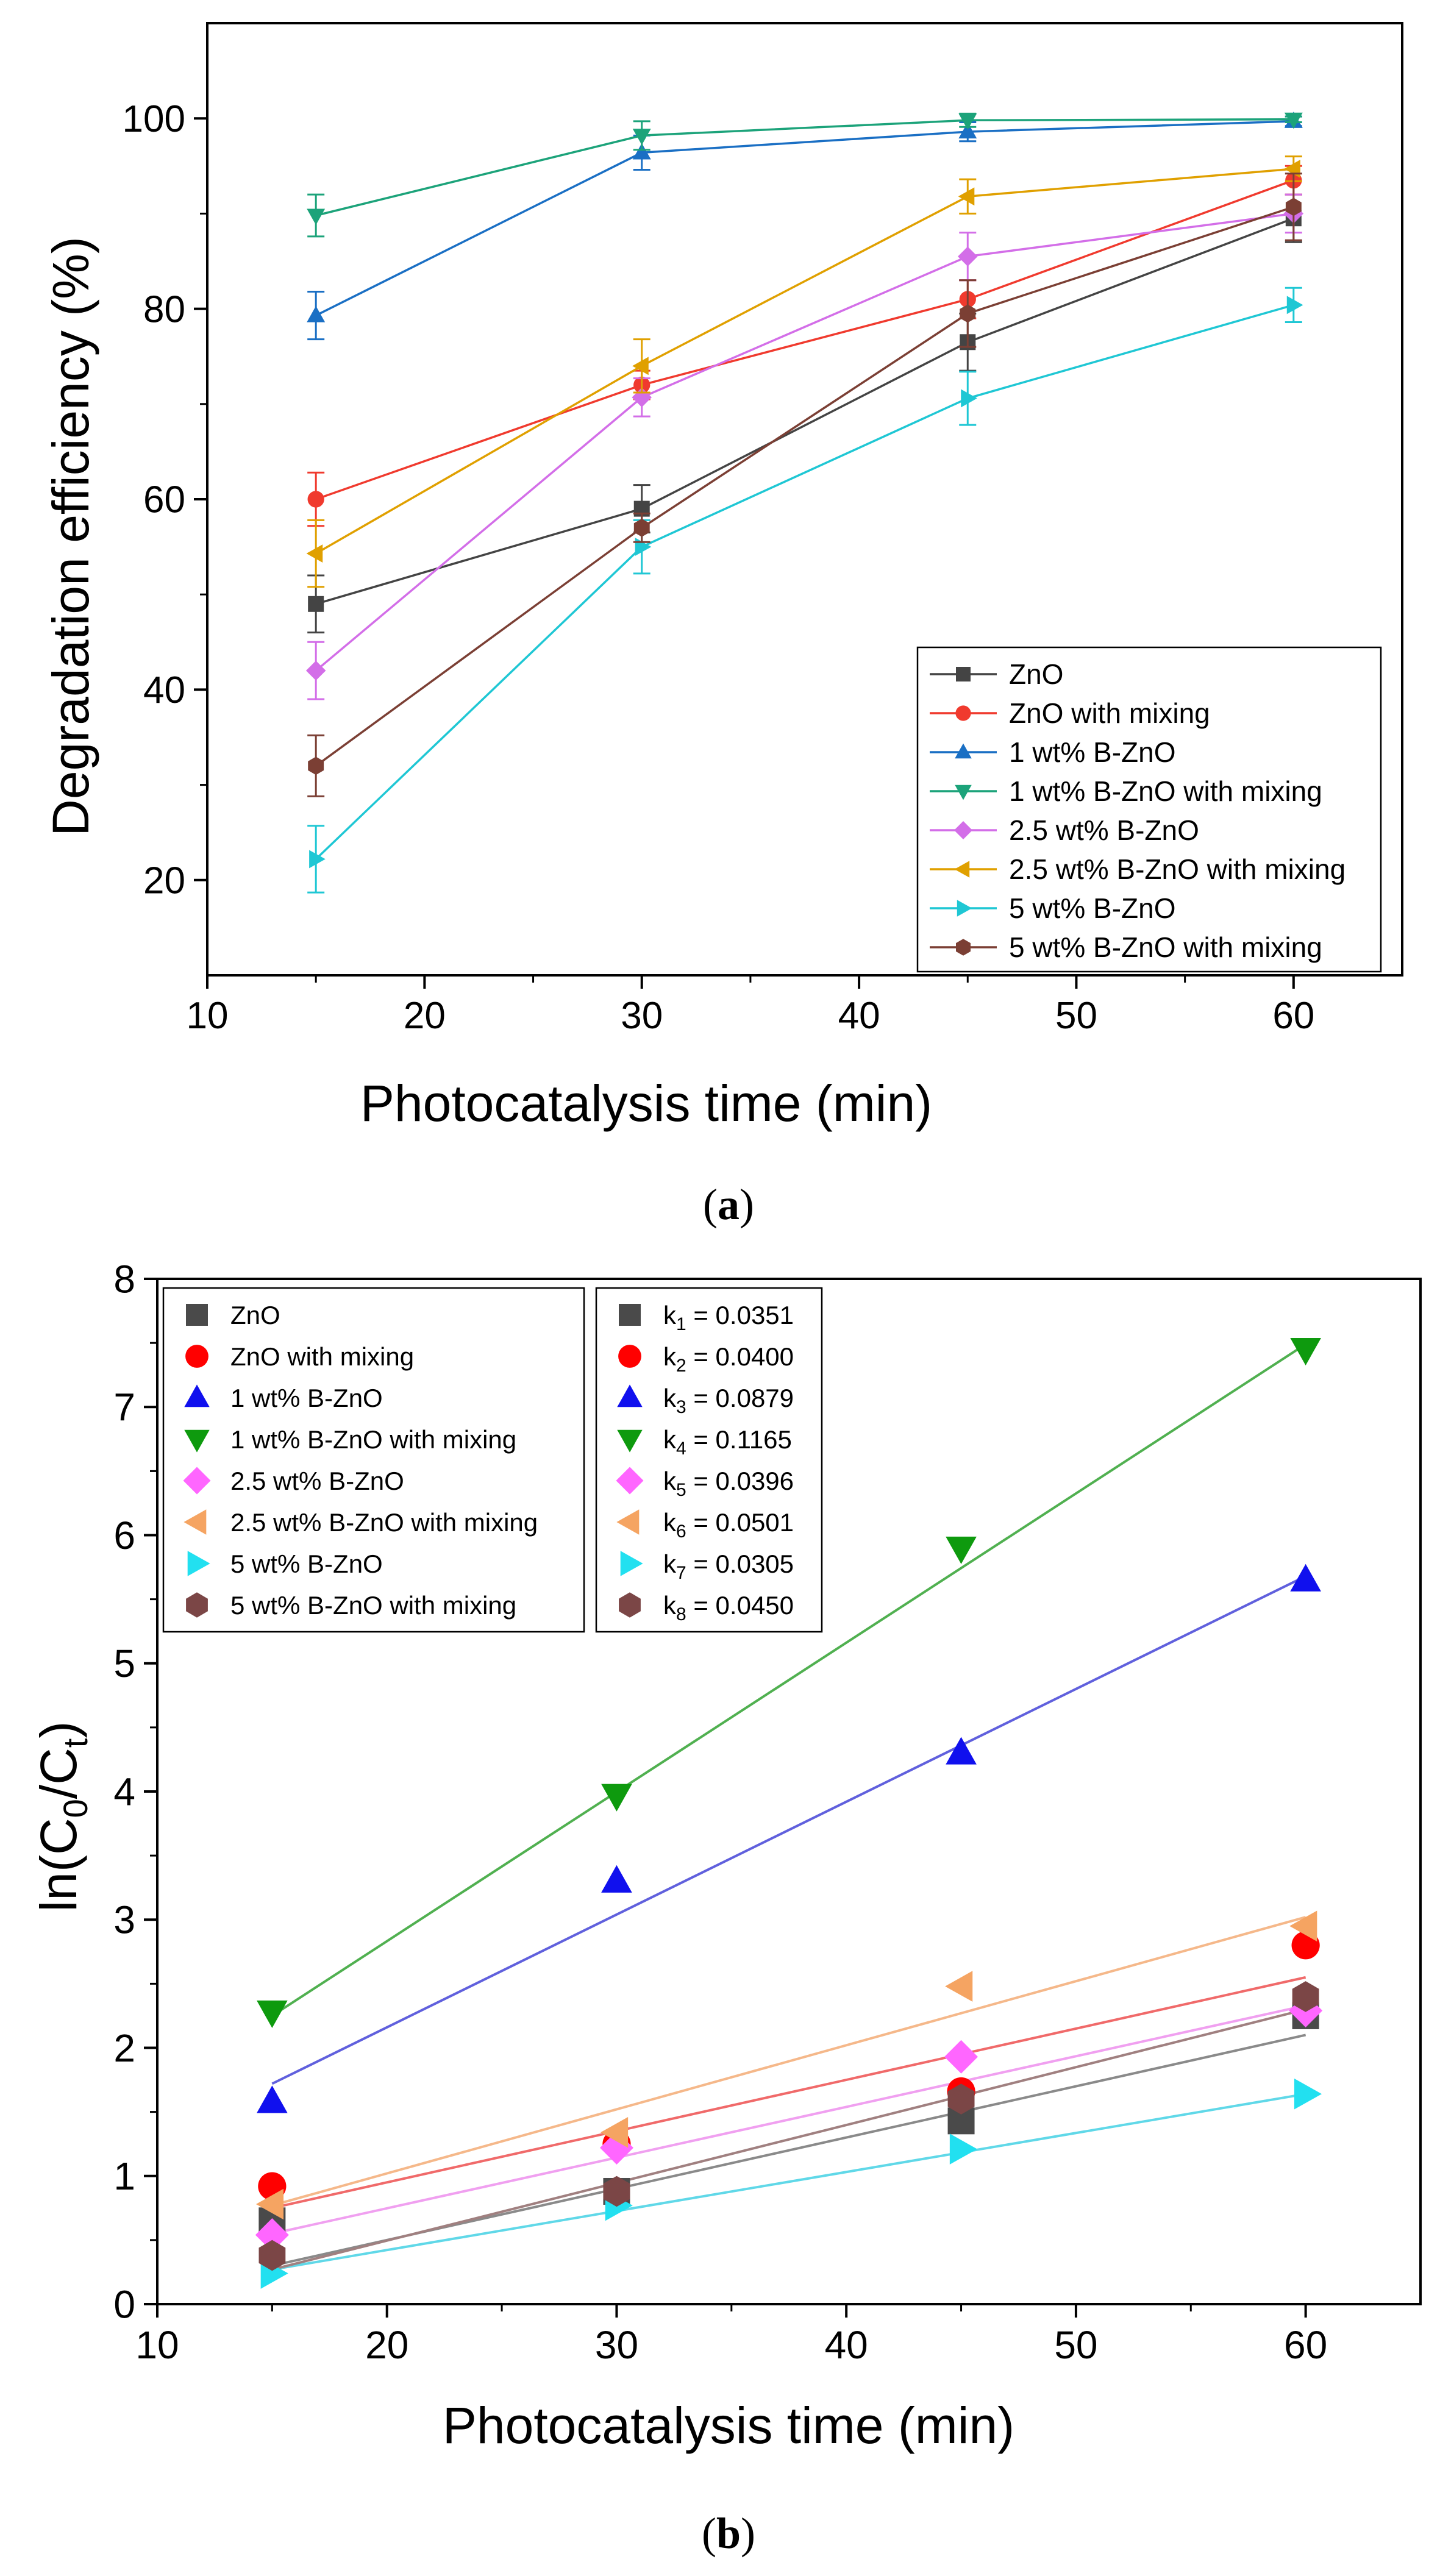  I want to click on fit-line-zno-with-mixing, so click(789, 2093).